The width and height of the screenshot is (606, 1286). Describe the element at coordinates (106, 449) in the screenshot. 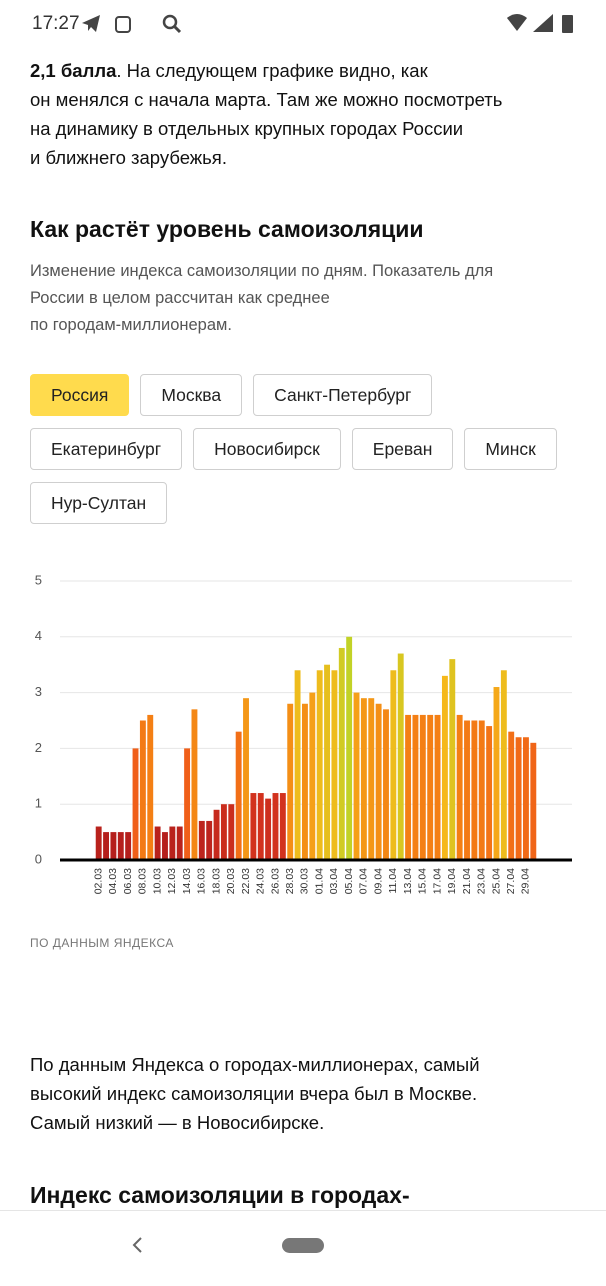

I see `filter-button: Екатеринбург` at that location.